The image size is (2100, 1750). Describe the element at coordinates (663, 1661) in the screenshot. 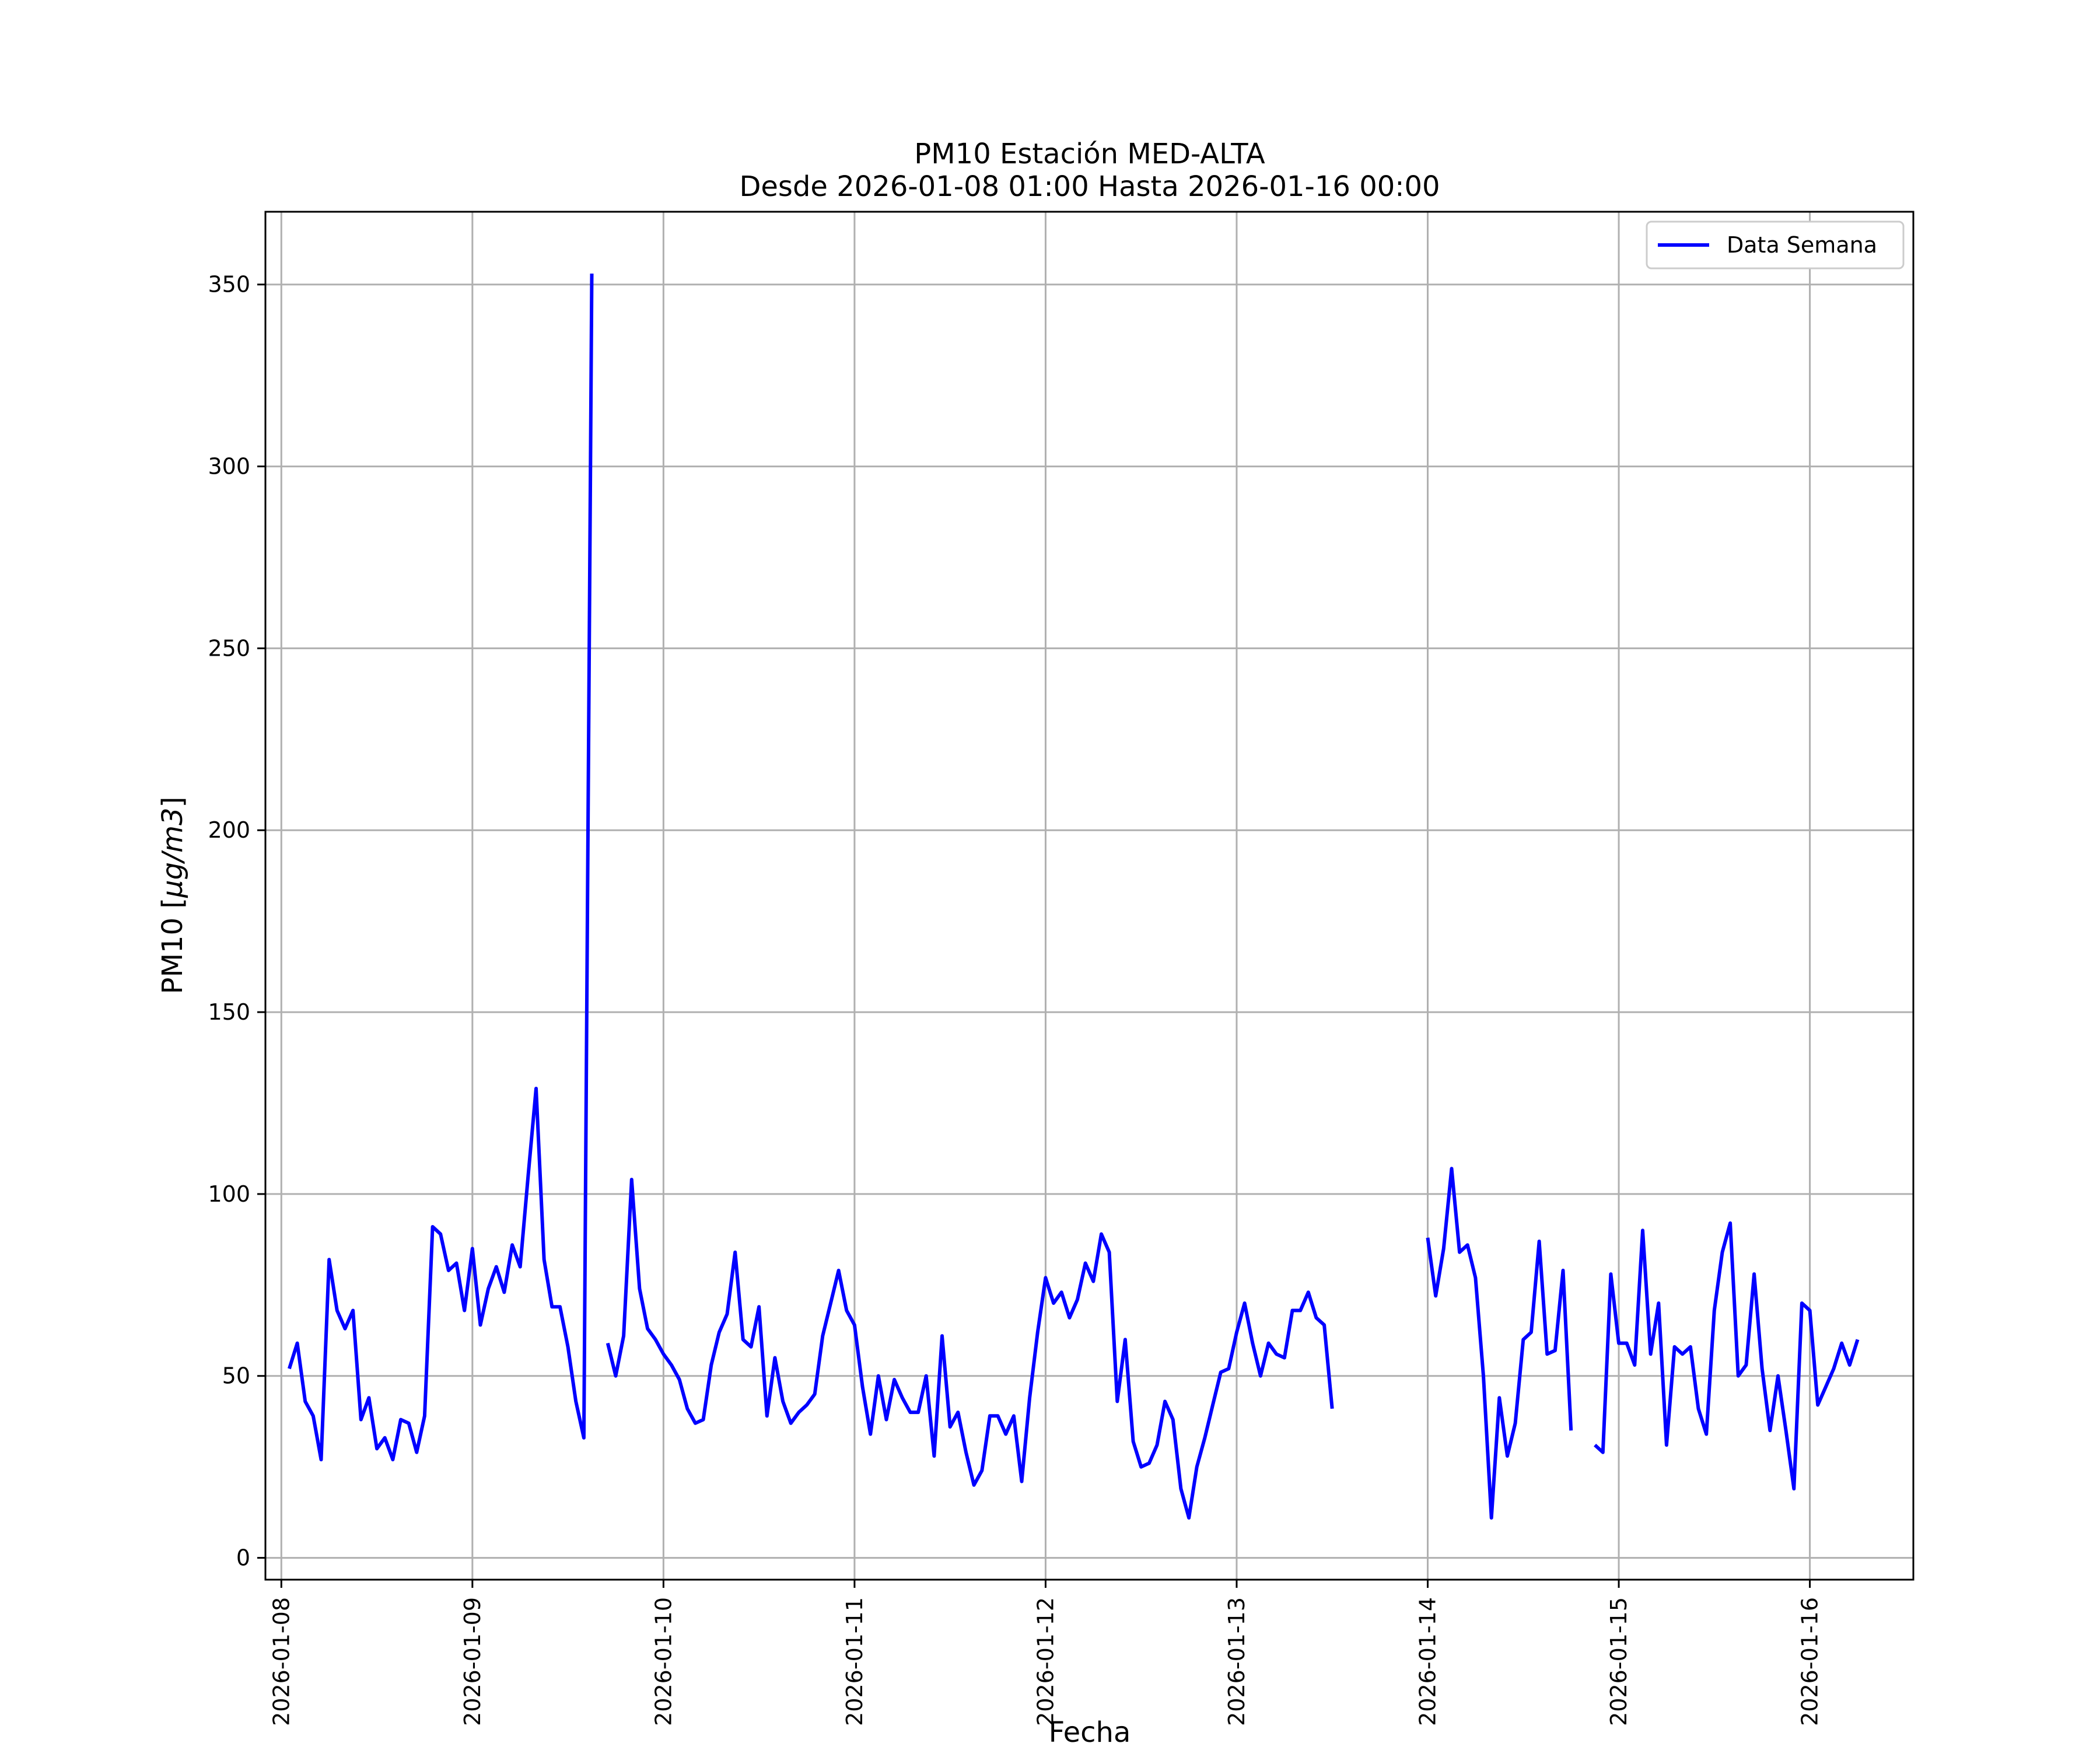

I see `x-tick-label: 2026-01-10` at that location.